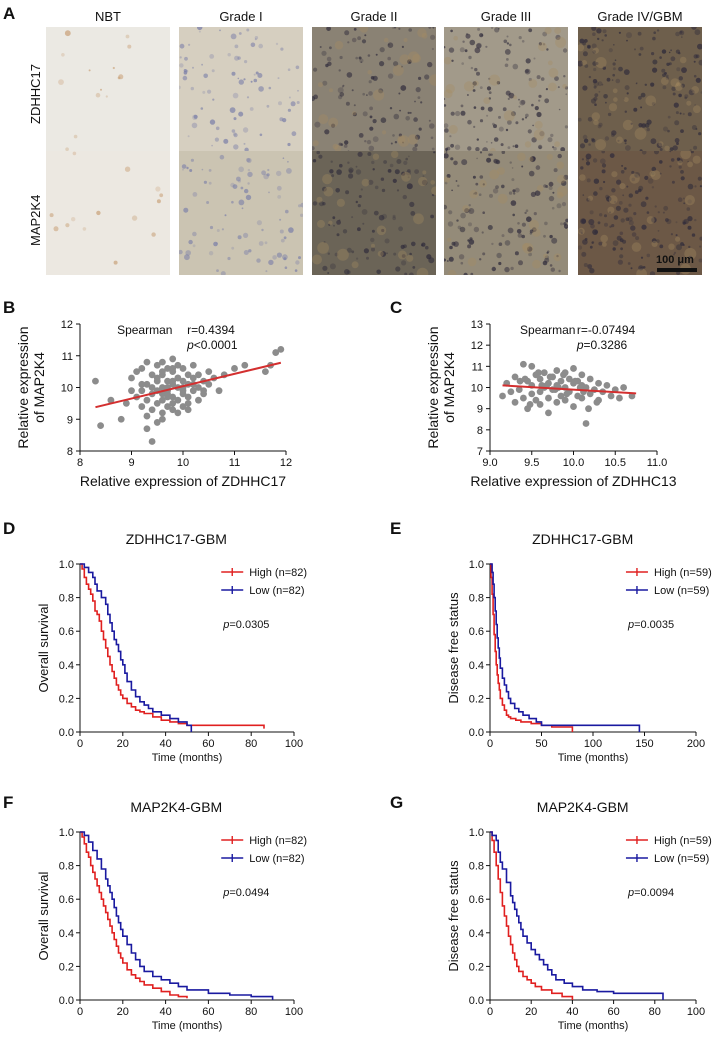 The height and width of the screenshot is (1043, 717). I want to click on y-tick-label: 7, so click(480, 452).